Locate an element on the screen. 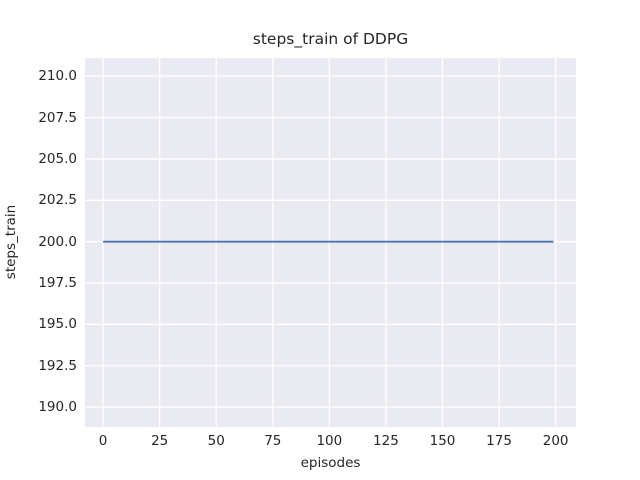  y-tick-label: 207.5 is located at coordinates (57, 117).